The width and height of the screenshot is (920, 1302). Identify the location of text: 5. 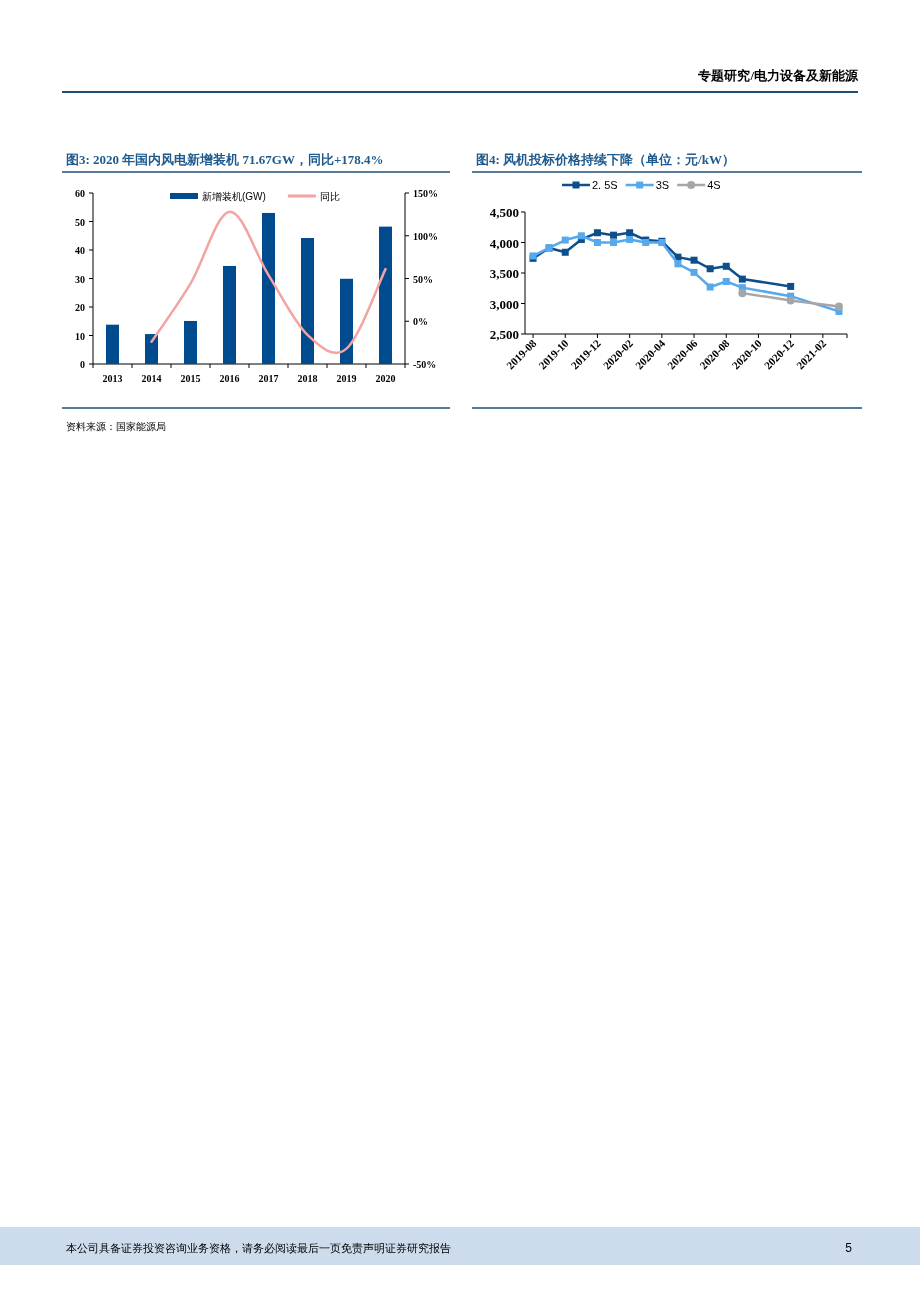
(849, 1248).